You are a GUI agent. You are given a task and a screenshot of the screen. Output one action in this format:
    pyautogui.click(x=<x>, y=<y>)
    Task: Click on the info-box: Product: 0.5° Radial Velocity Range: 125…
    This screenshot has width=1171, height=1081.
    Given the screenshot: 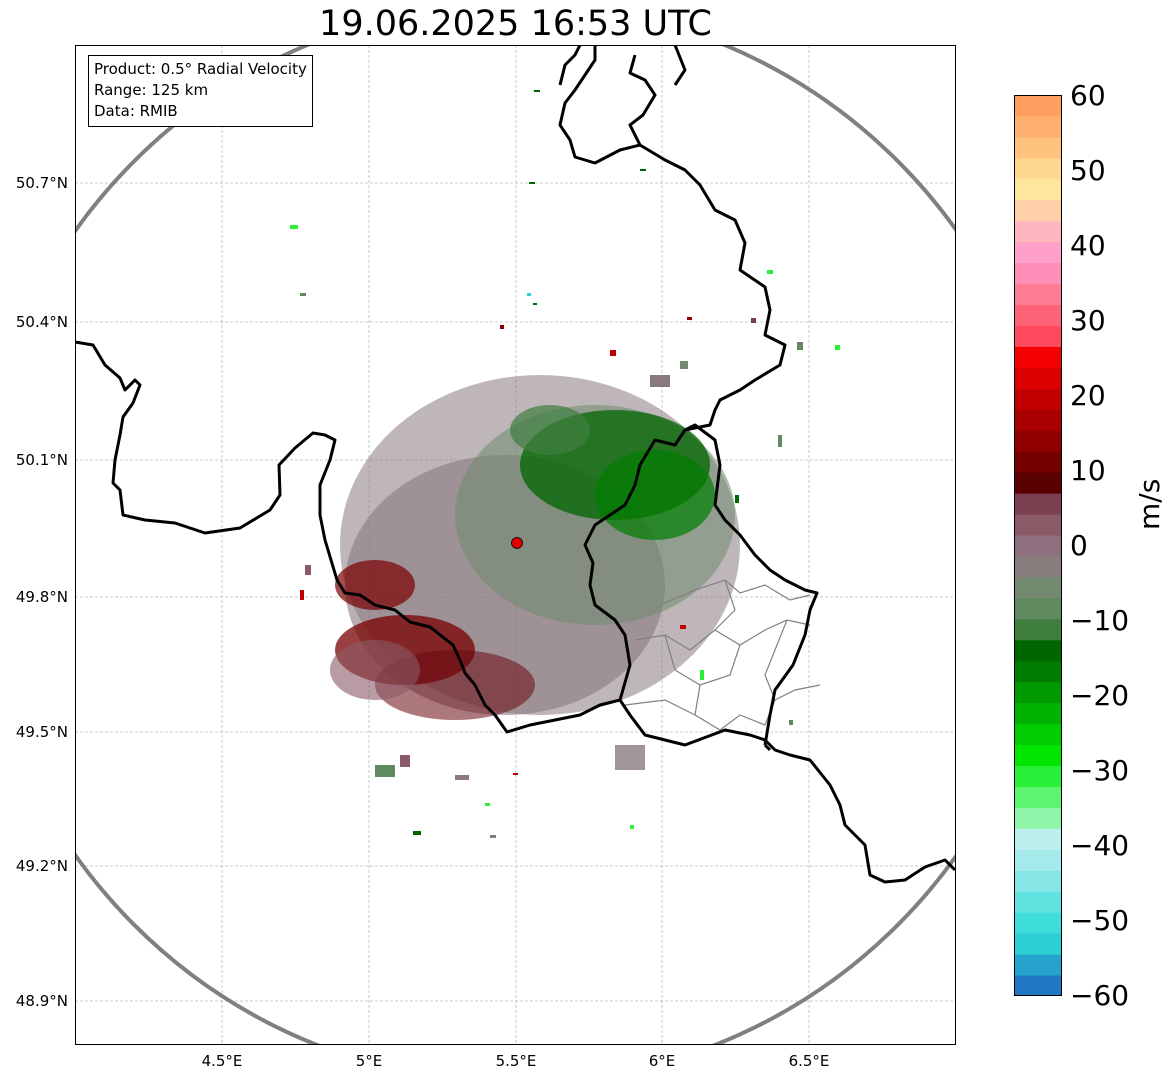 What is the action you would take?
    pyautogui.click(x=200, y=91)
    